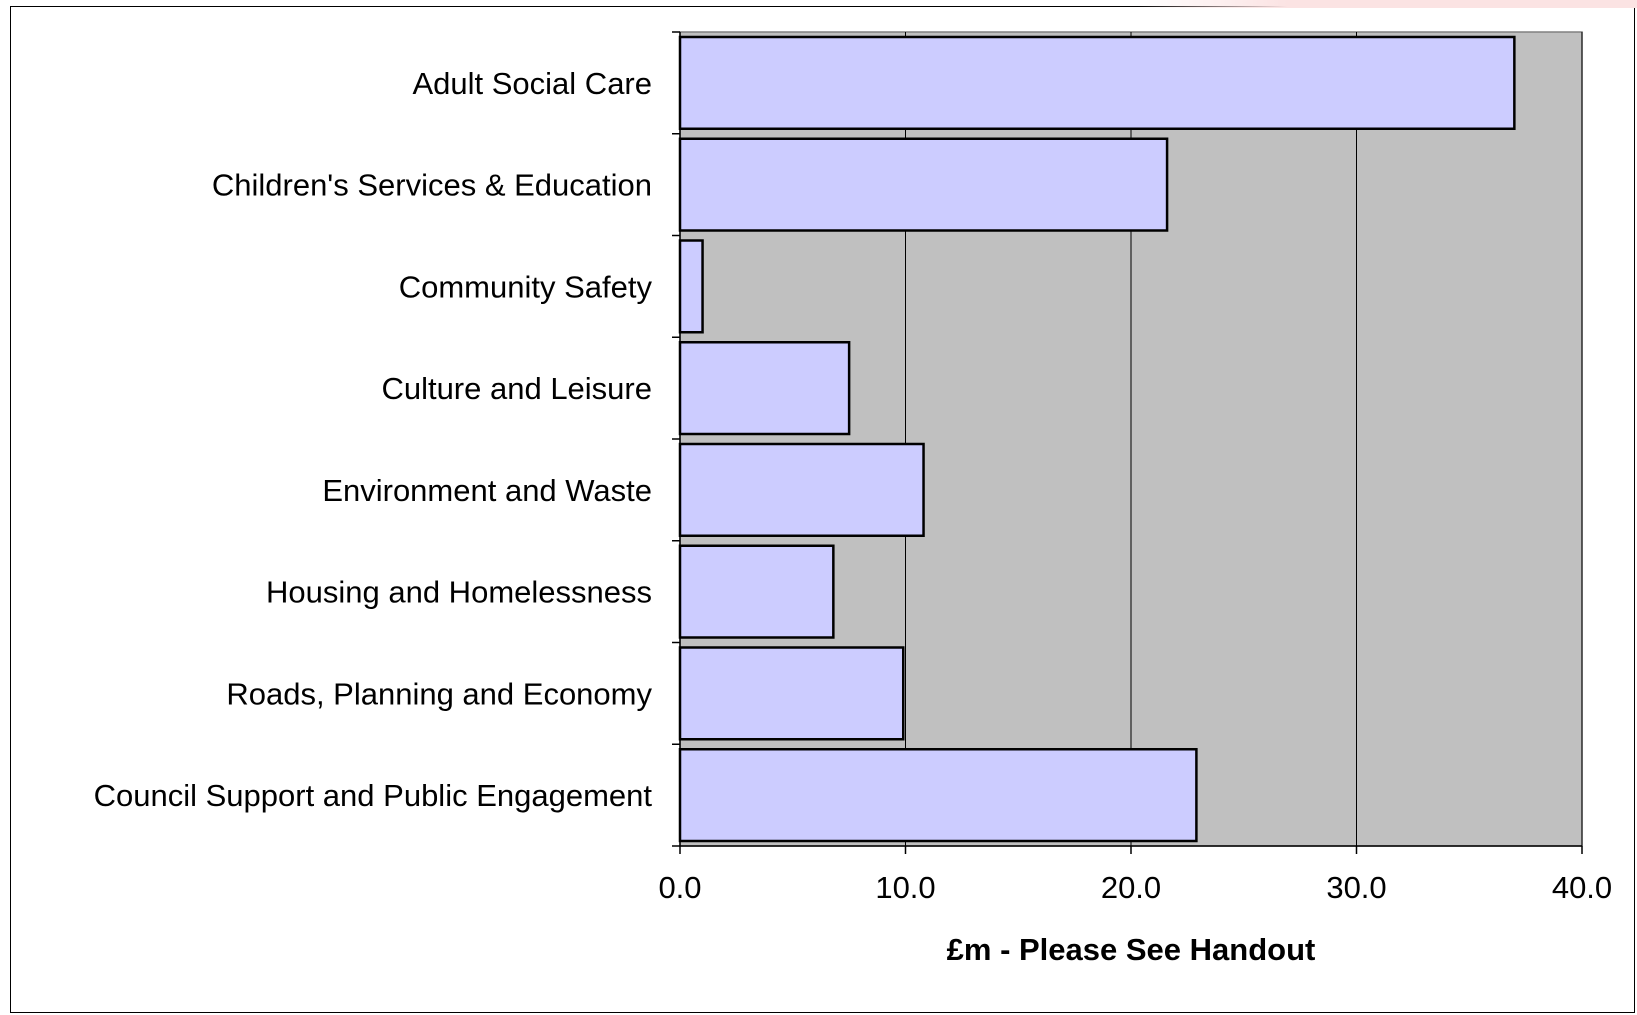  Describe the element at coordinates (1582, 887) in the screenshot. I see `x-tick-label-4: 40.0` at that location.